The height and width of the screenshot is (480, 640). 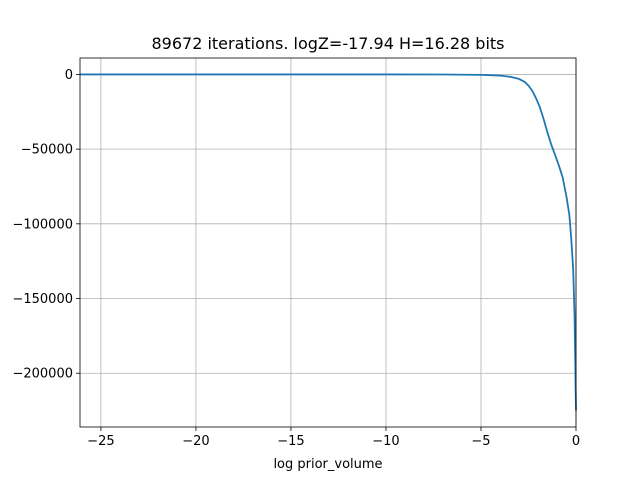 What do you see at coordinates (42, 224) in the screenshot?
I see `y-tick-label: −100000` at bounding box center [42, 224].